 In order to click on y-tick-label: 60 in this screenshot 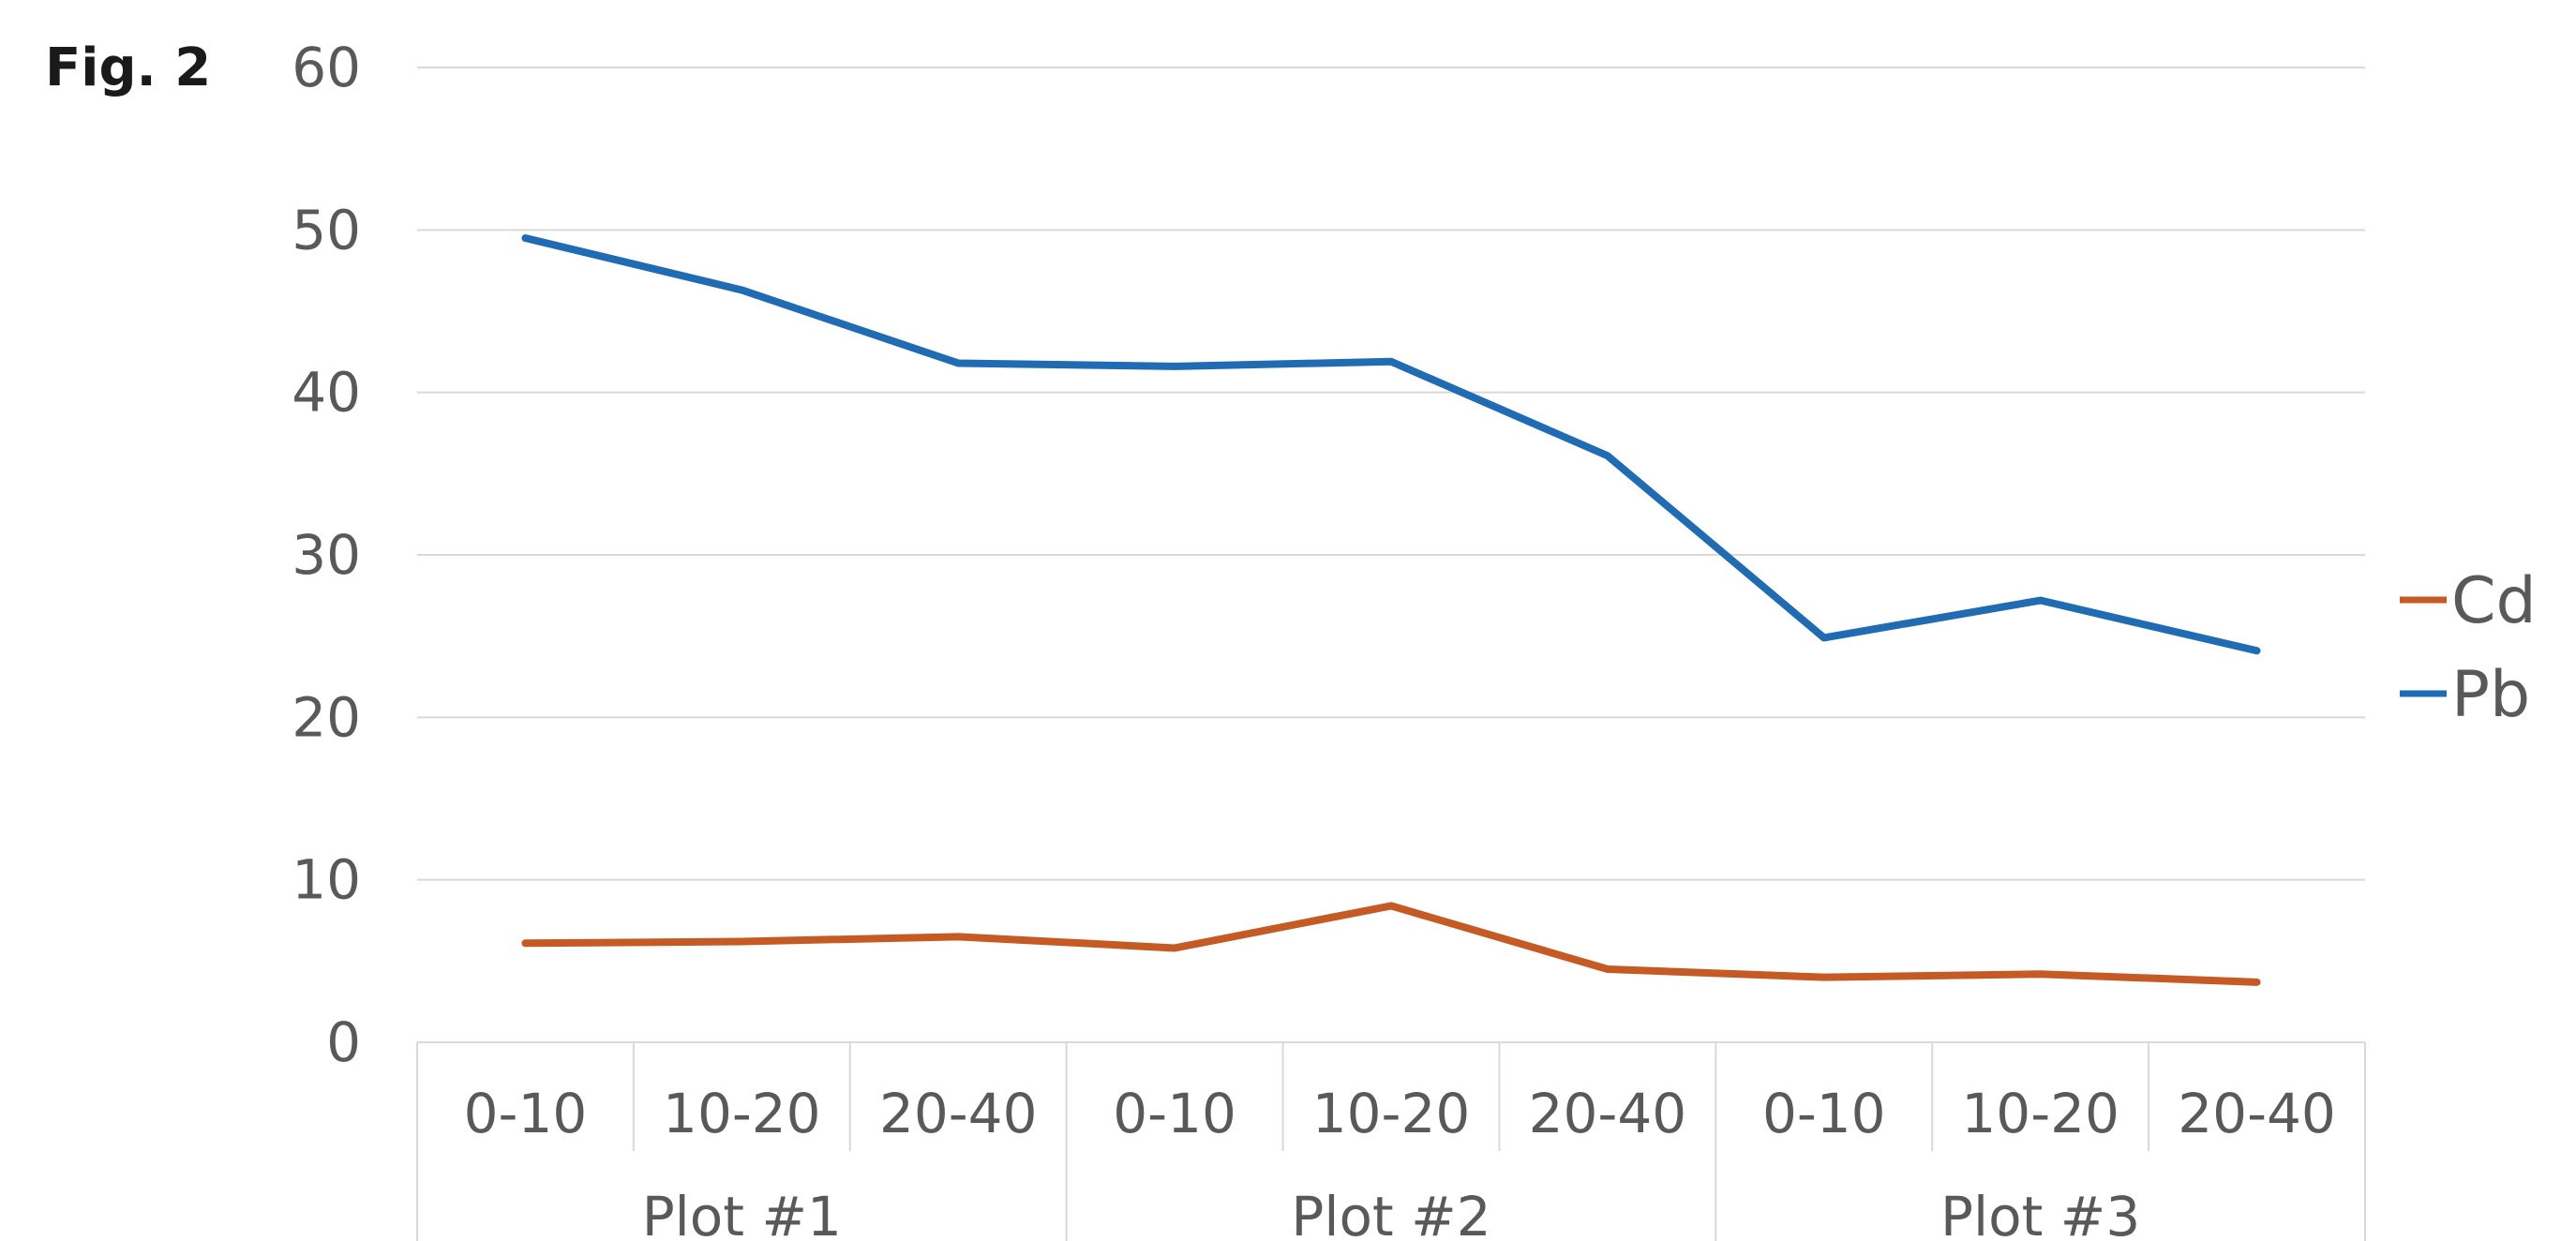, I will do `click(327, 67)`.